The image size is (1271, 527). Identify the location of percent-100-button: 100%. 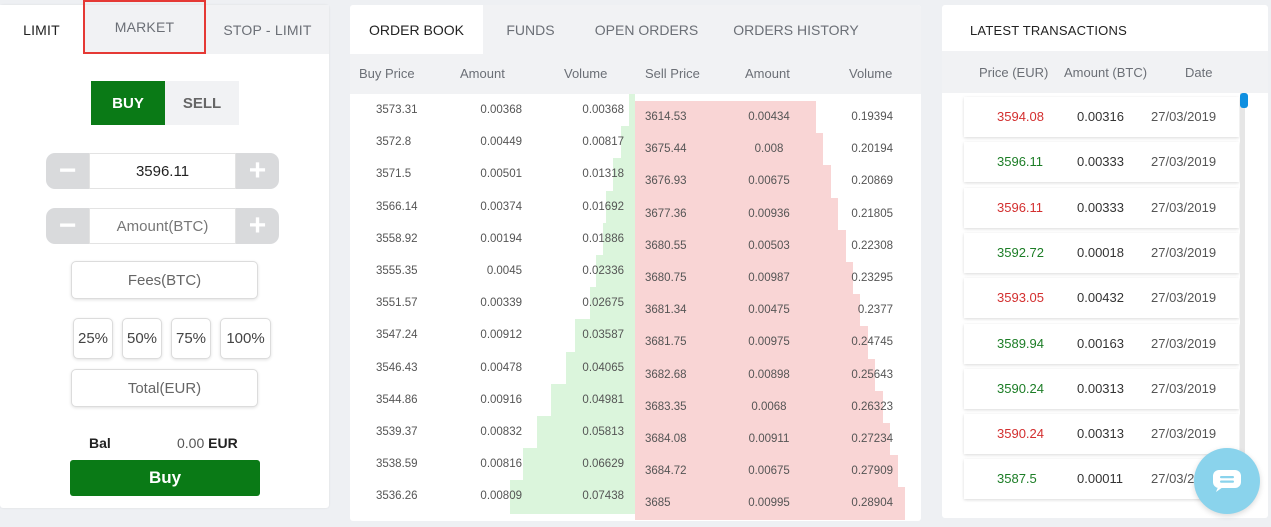
(245, 338).